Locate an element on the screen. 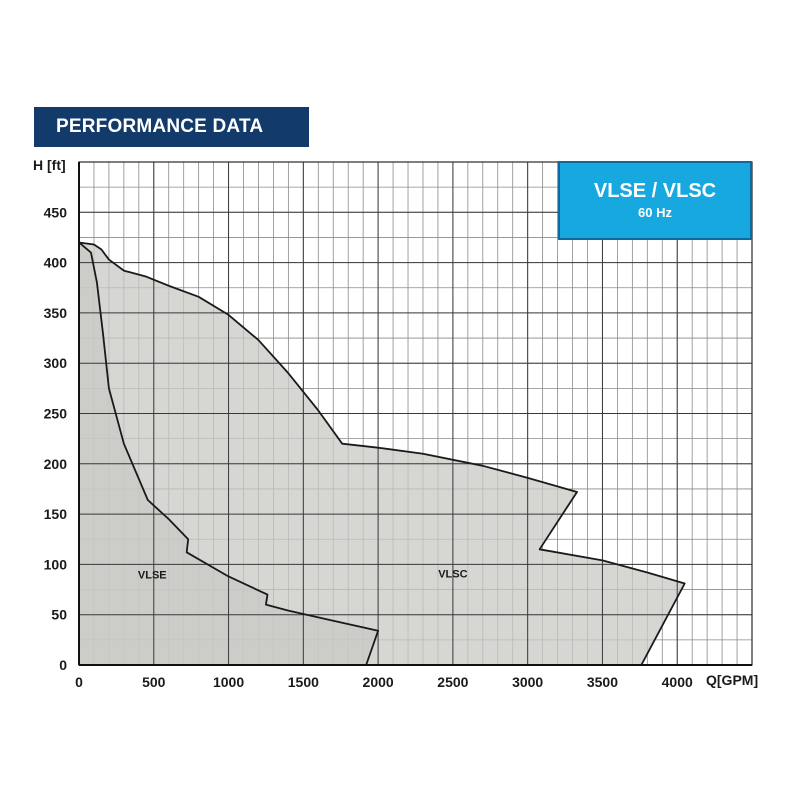  x-tick-label: 500 is located at coordinates (154, 682).